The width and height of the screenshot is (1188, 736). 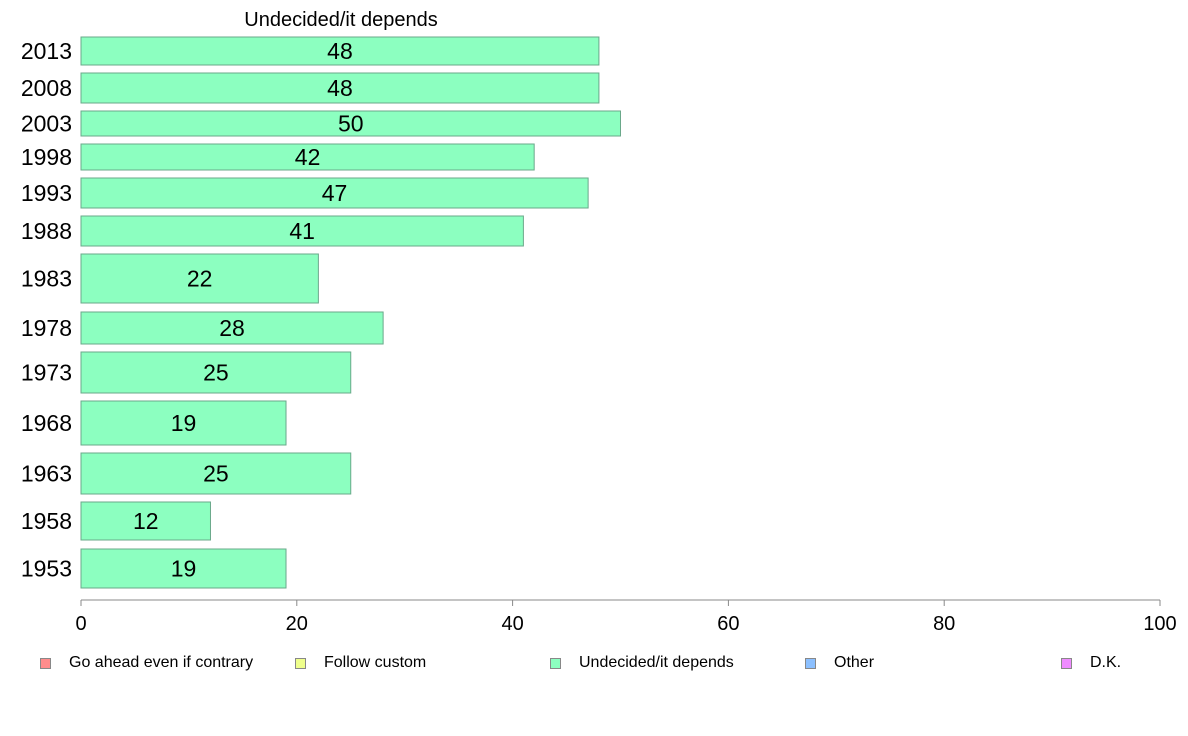 I want to click on bar-value-label-1993: 47, so click(x=335, y=193).